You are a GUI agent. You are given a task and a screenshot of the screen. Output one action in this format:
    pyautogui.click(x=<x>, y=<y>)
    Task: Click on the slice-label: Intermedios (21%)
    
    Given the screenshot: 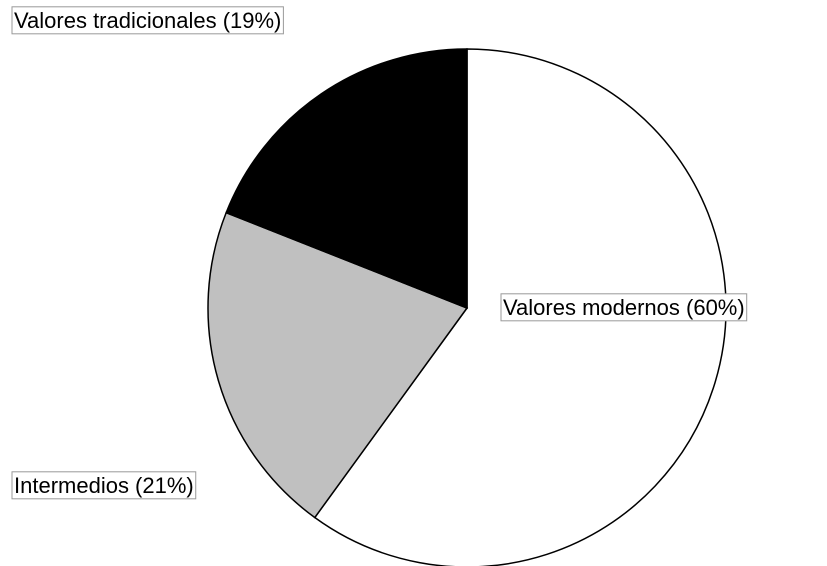 What is the action you would take?
    pyautogui.click(x=104, y=485)
    